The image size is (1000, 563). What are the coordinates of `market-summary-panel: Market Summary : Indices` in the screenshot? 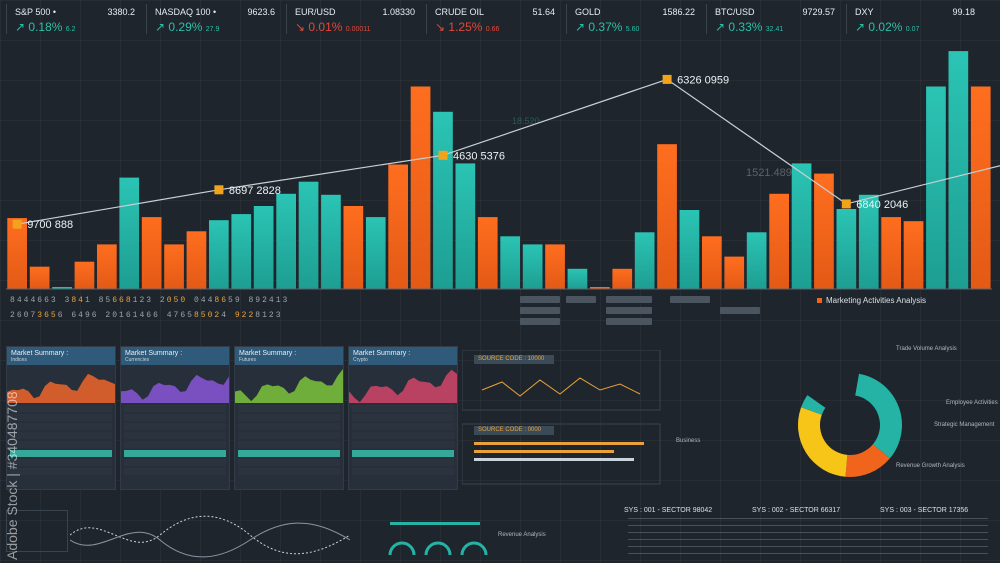 It's located at (61, 418).